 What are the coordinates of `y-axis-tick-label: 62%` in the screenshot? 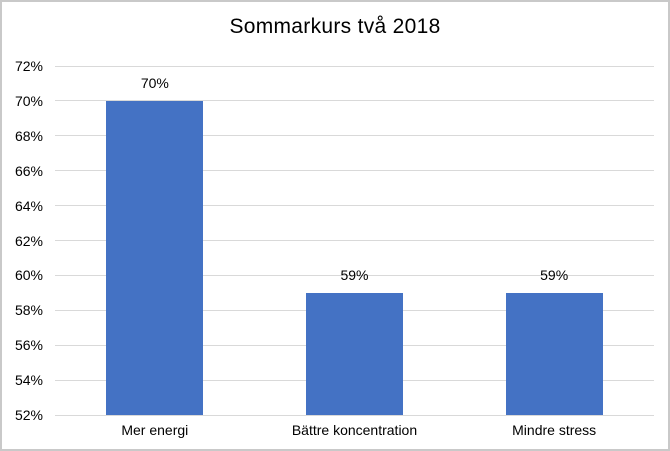 It's located at (28, 240).